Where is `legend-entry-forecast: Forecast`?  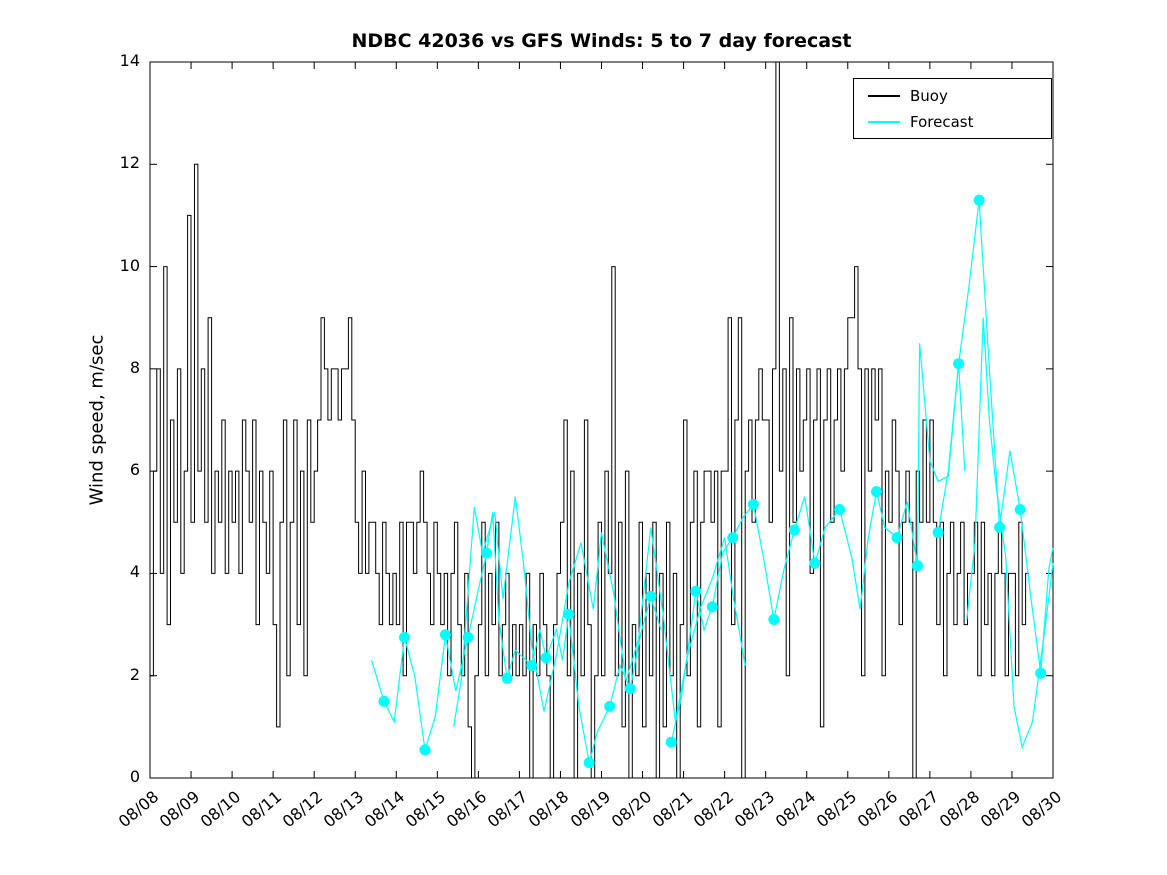 legend-entry-forecast: Forecast is located at coordinates (952, 122).